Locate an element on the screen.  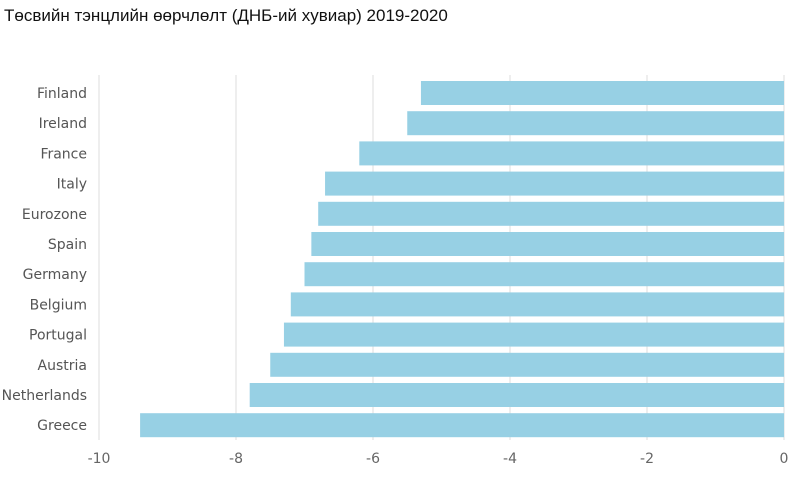
x-tick-label: 0 is located at coordinates (784, 459).